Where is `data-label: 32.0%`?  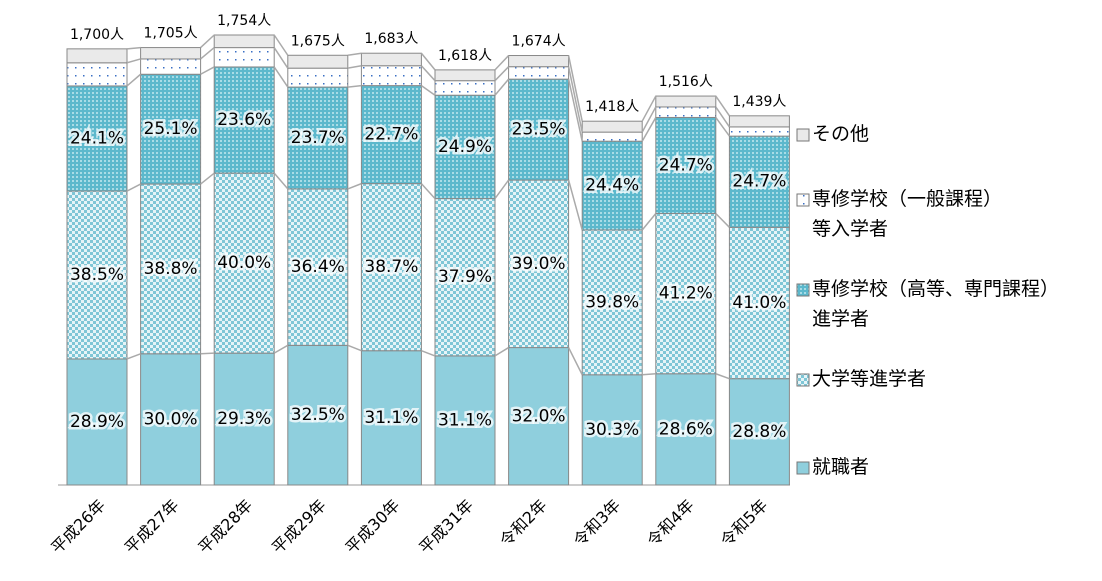
data-label: 32.0% is located at coordinates (539, 416).